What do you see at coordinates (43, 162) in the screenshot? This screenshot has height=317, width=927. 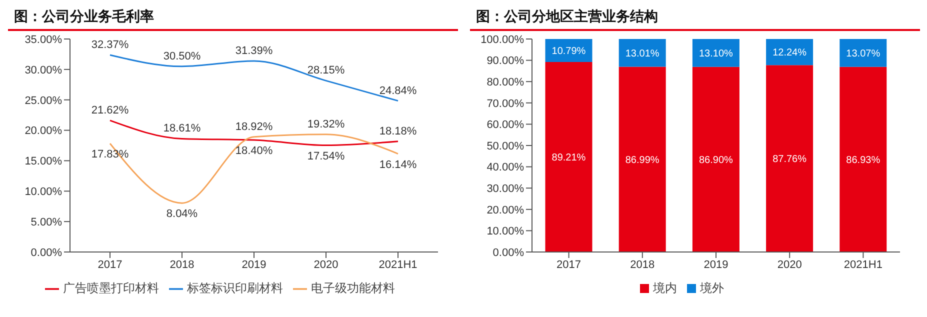 I see `y-tick-label: 15.00%` at bounding box center [43, 162].